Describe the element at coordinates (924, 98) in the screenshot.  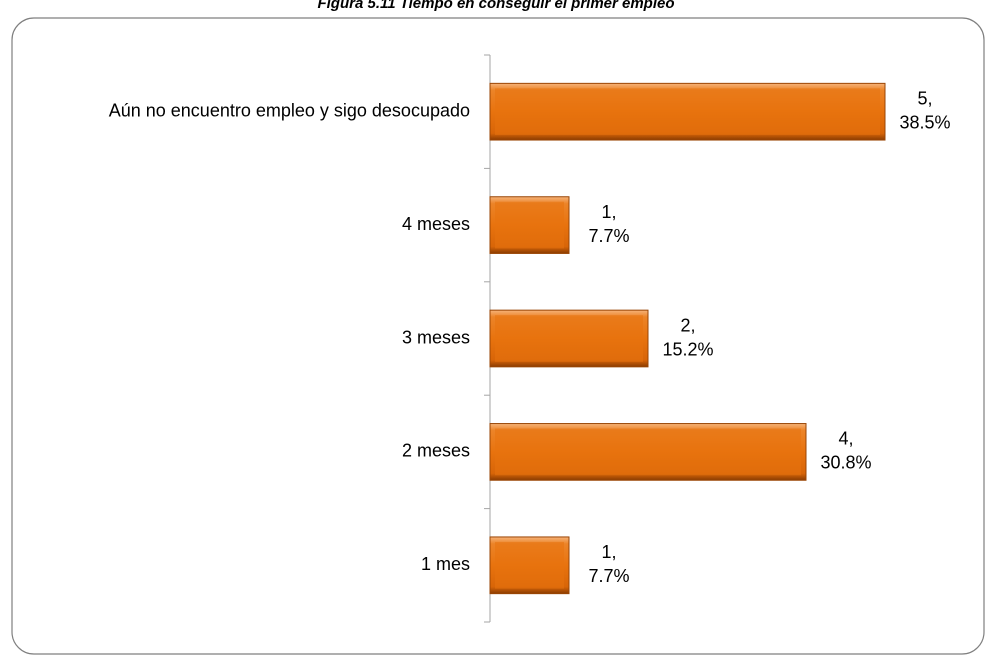
I see `data-label: 5,` at that location.